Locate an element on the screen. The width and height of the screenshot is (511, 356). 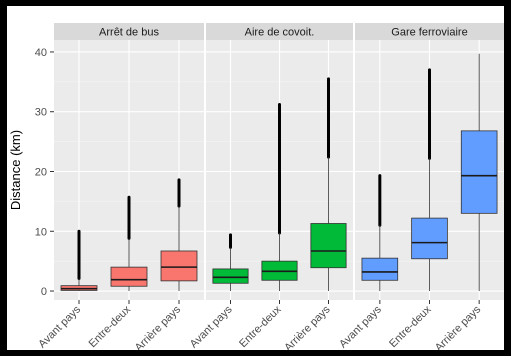
box-aire-de-covoit-arri-re-pays is located at coordinates (328, 184).